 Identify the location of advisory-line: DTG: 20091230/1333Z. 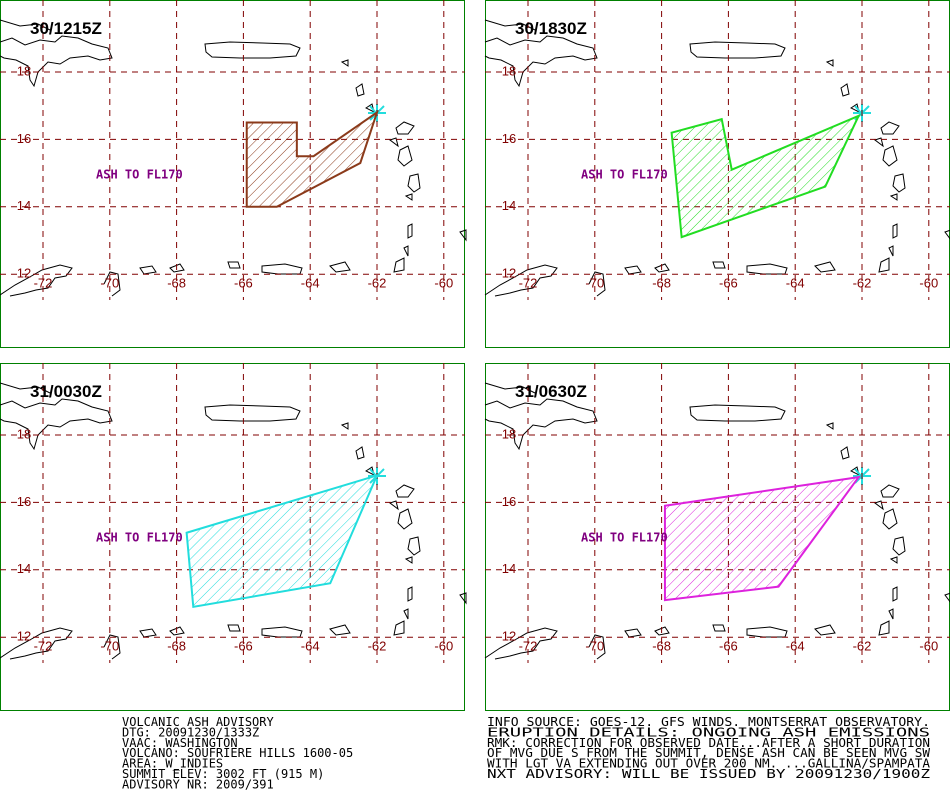
(190, 732).